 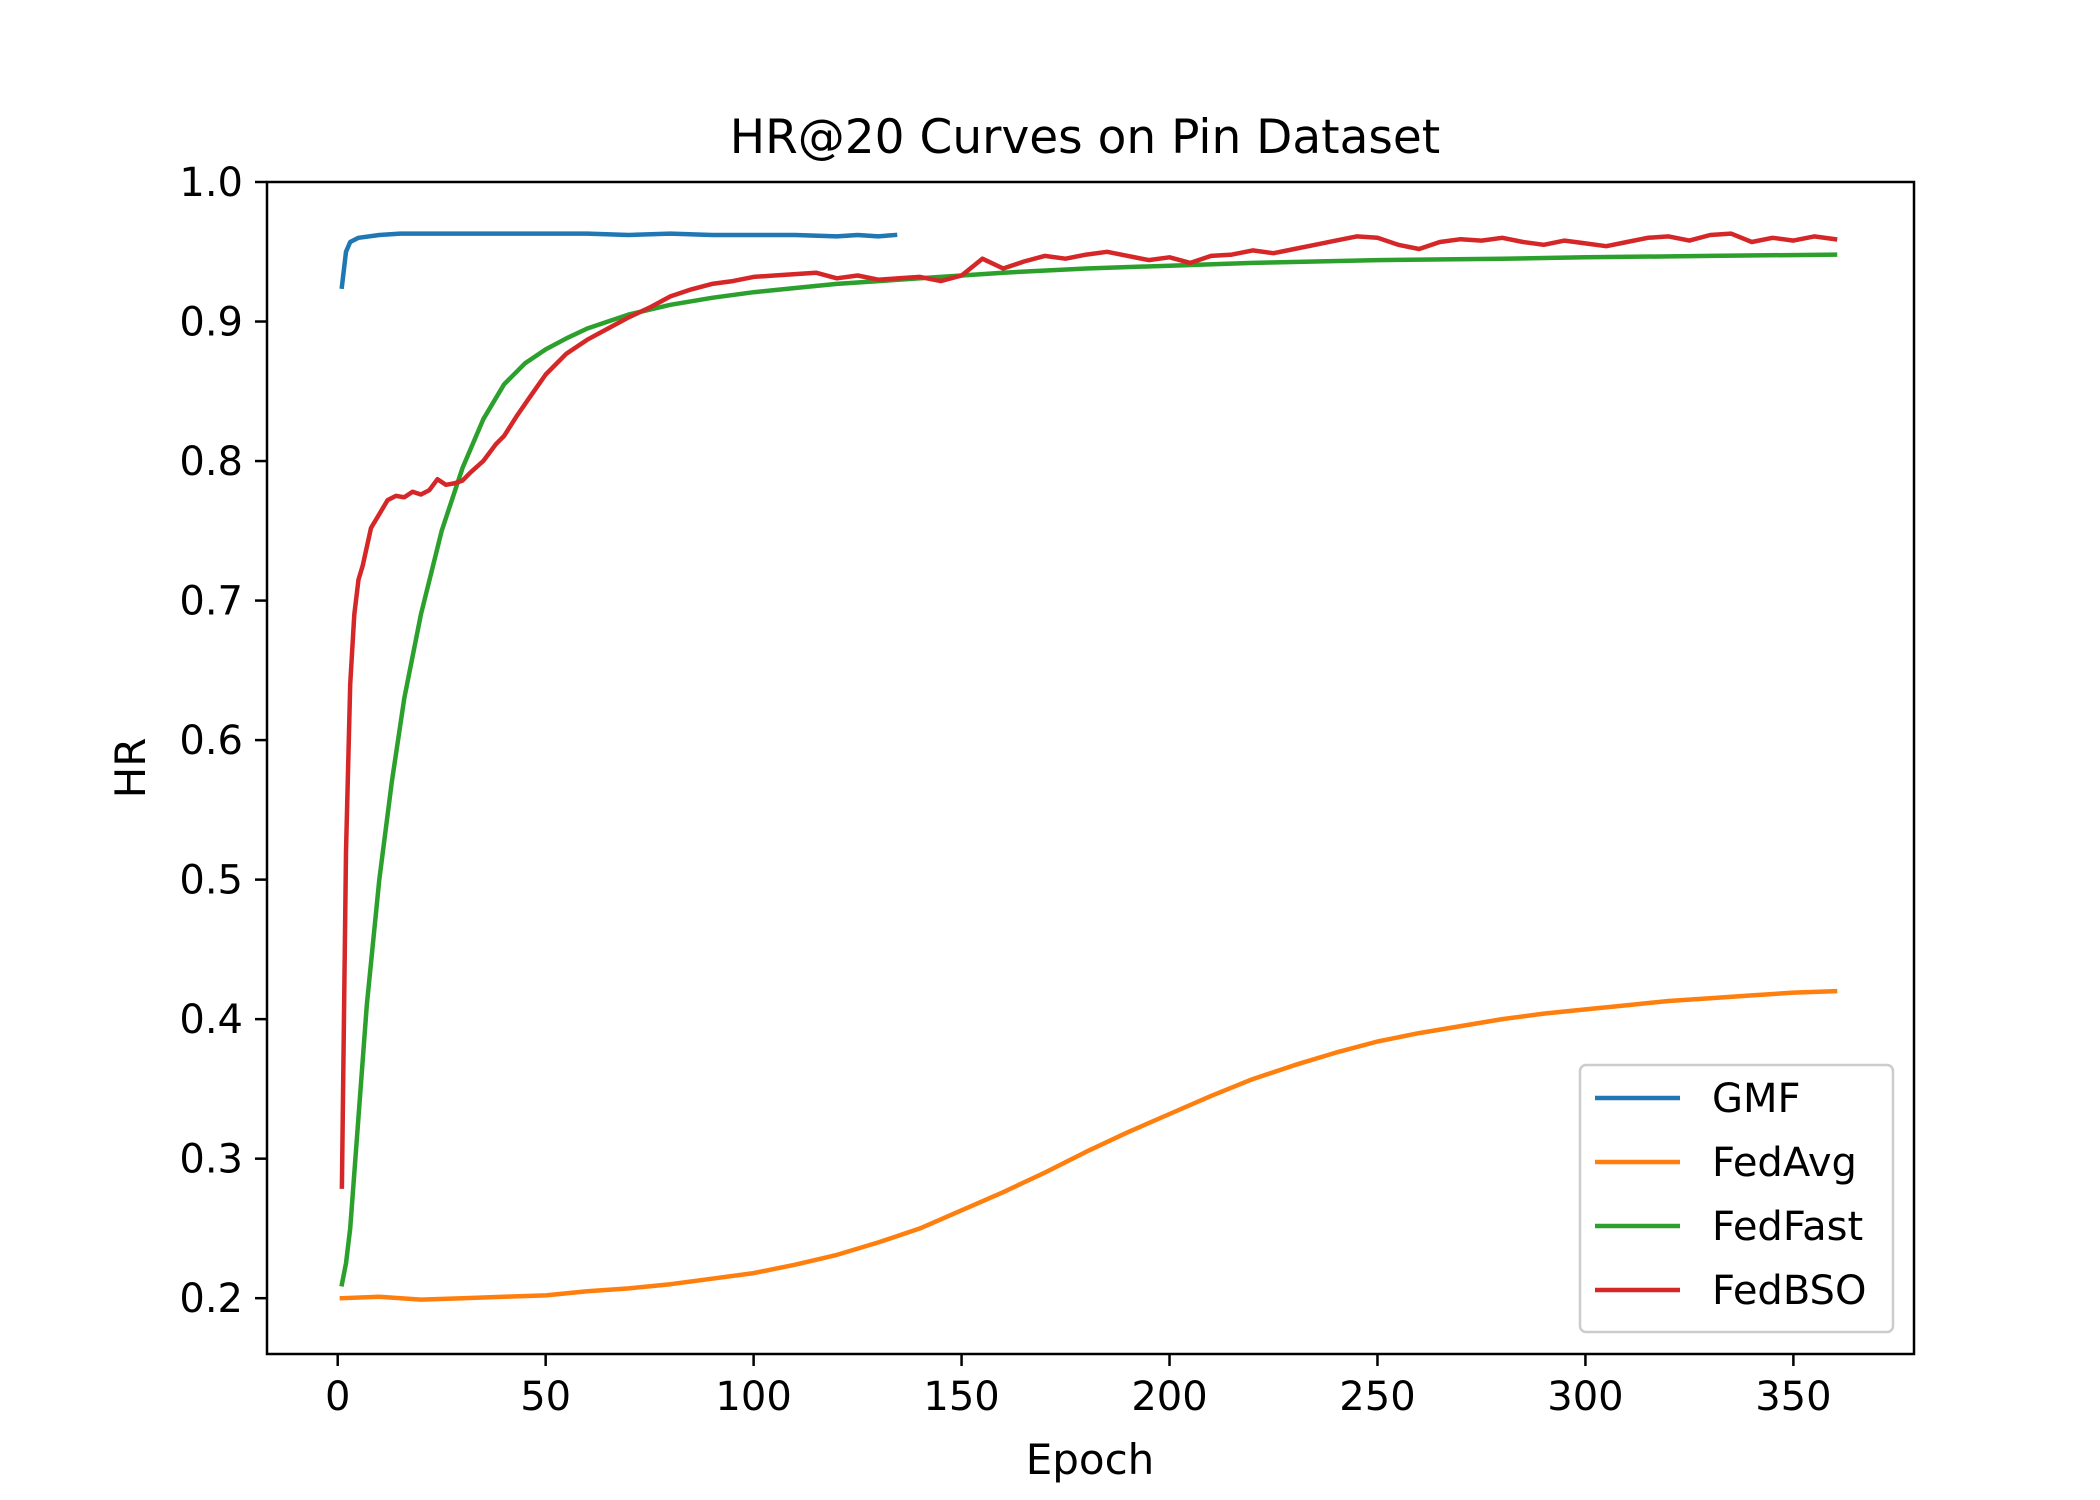 I want to click on x-tick-label: 350, so click(x=1793, y=1397).